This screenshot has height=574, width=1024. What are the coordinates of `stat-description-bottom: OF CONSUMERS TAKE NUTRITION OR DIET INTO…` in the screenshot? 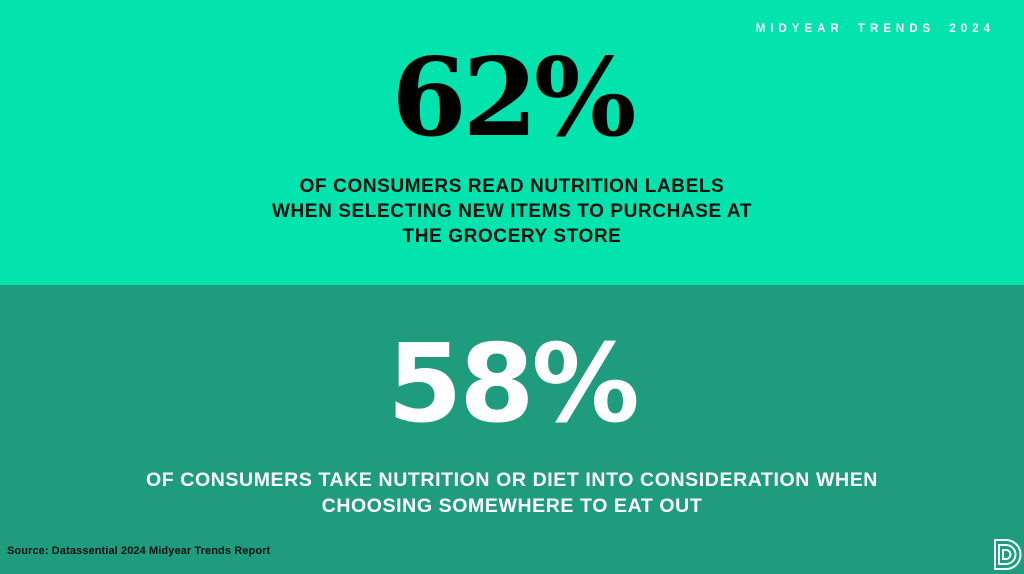 It's located at (512, 493).